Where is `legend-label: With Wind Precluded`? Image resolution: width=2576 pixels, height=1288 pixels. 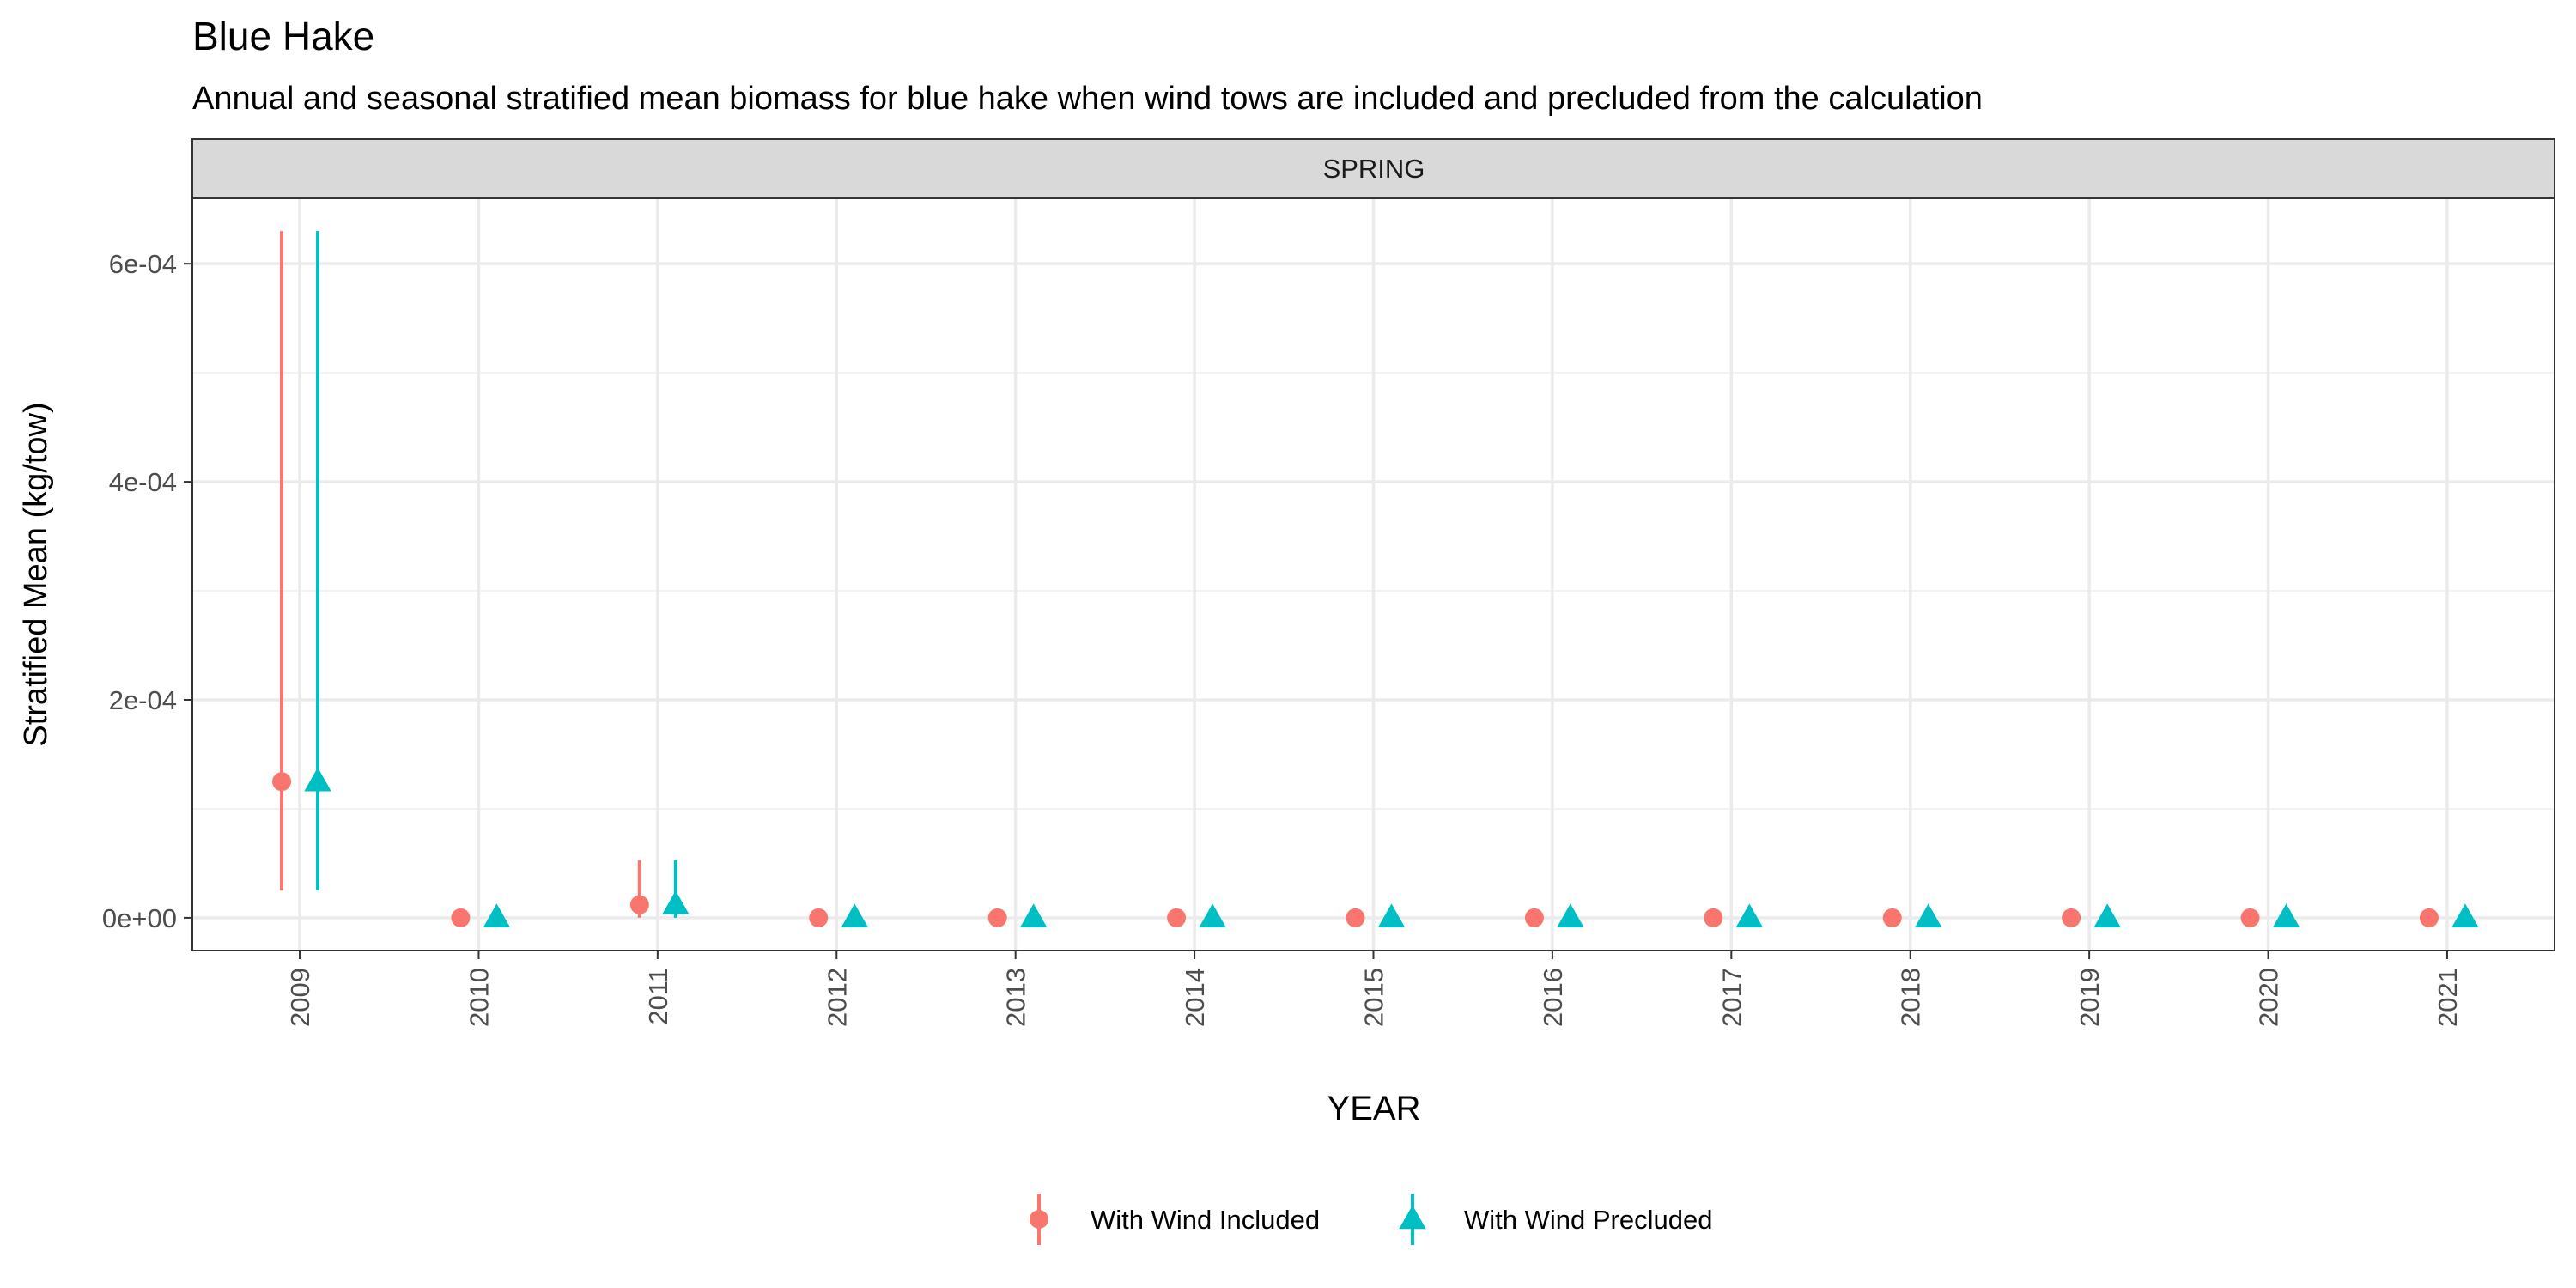
legend-label: With Wind Precluded is located at coordinates (1588, 1220).